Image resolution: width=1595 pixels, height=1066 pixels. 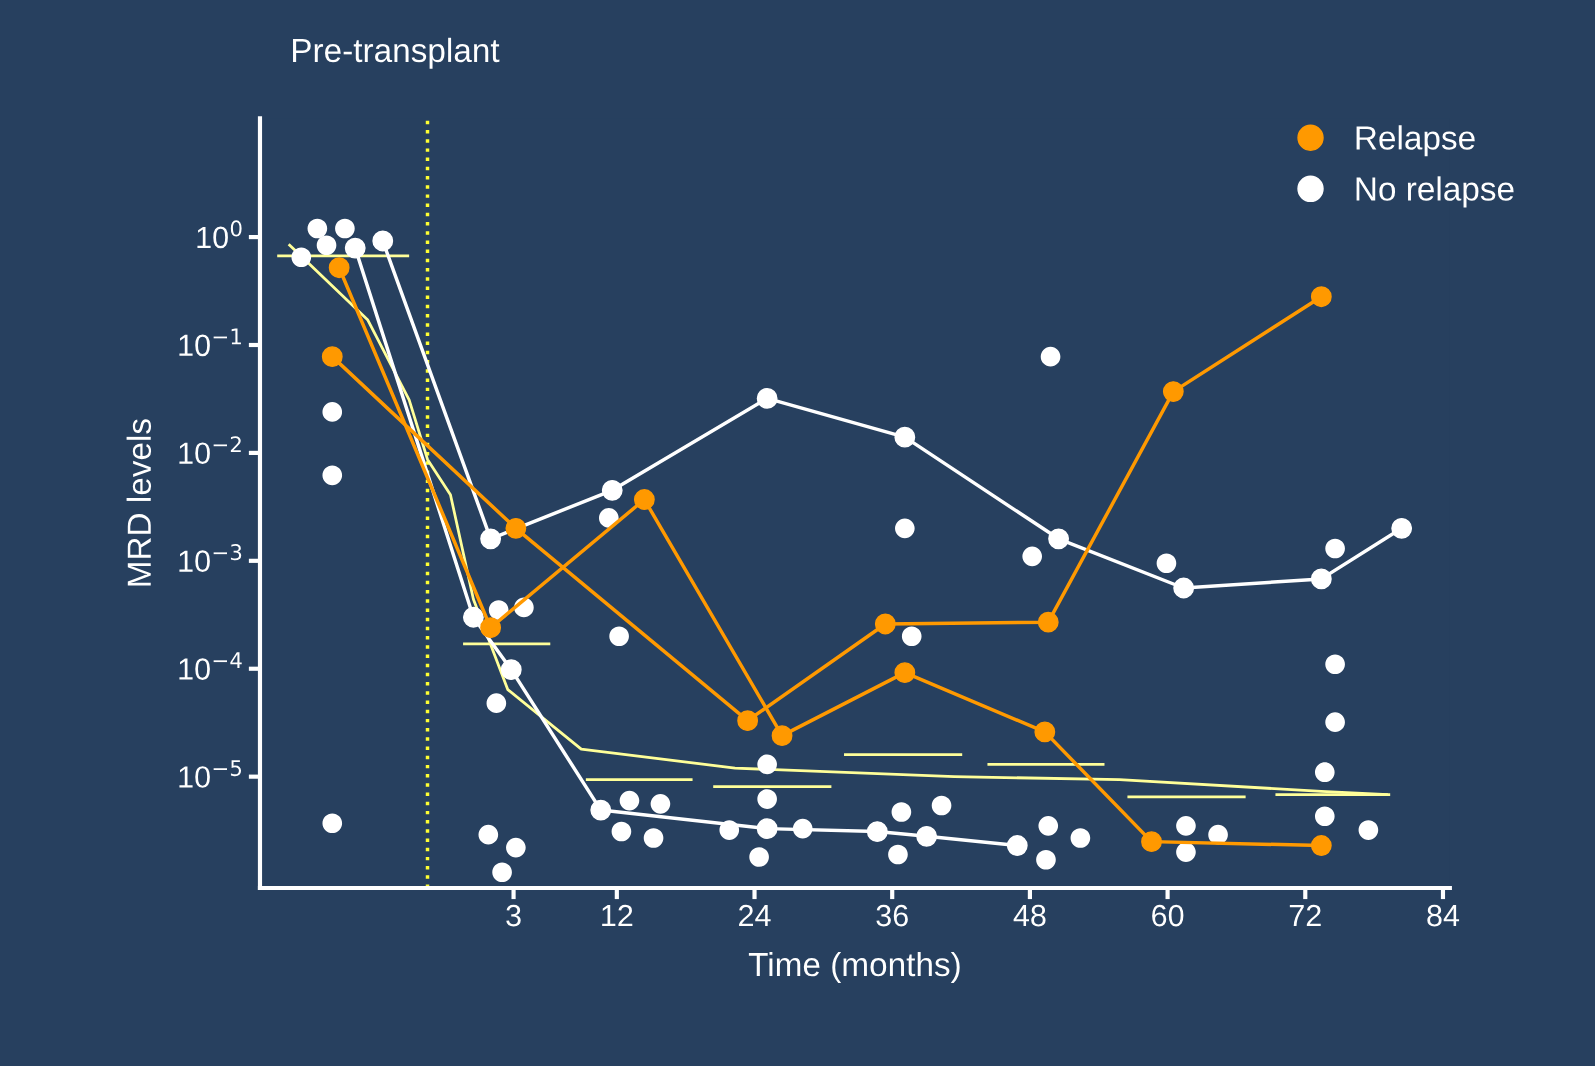 What do you see at coordinates (1443, 915) in the screenshot?
I see `x-tick-label: 84` at bounding box center [1443, 915].